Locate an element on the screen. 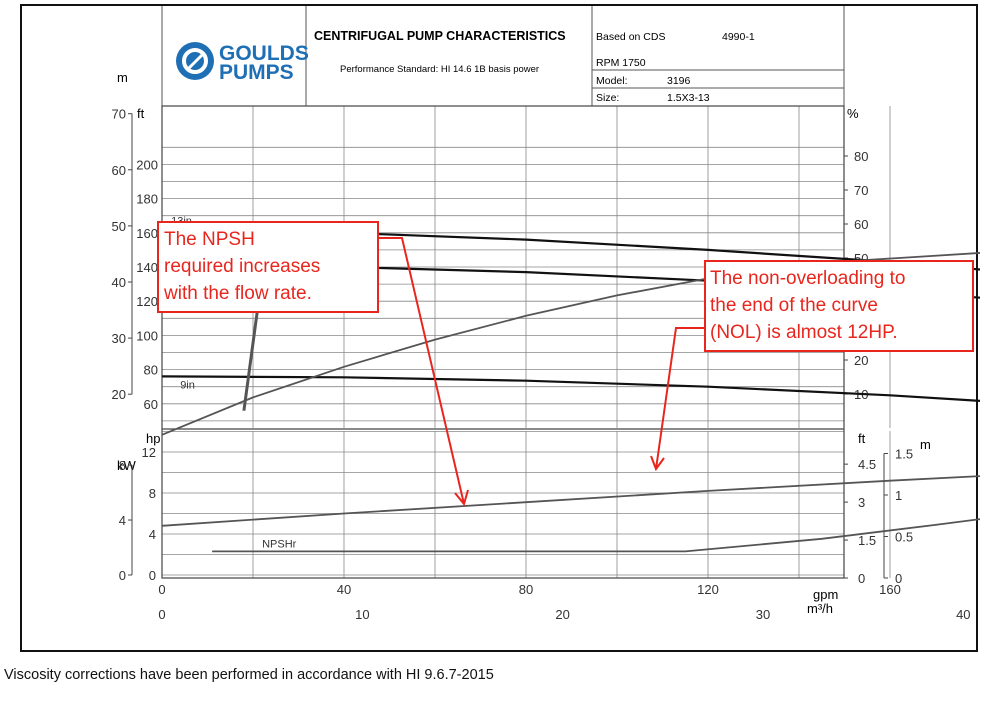  tick-label-x-m3h: 40 is located at coordinates (963, 614).